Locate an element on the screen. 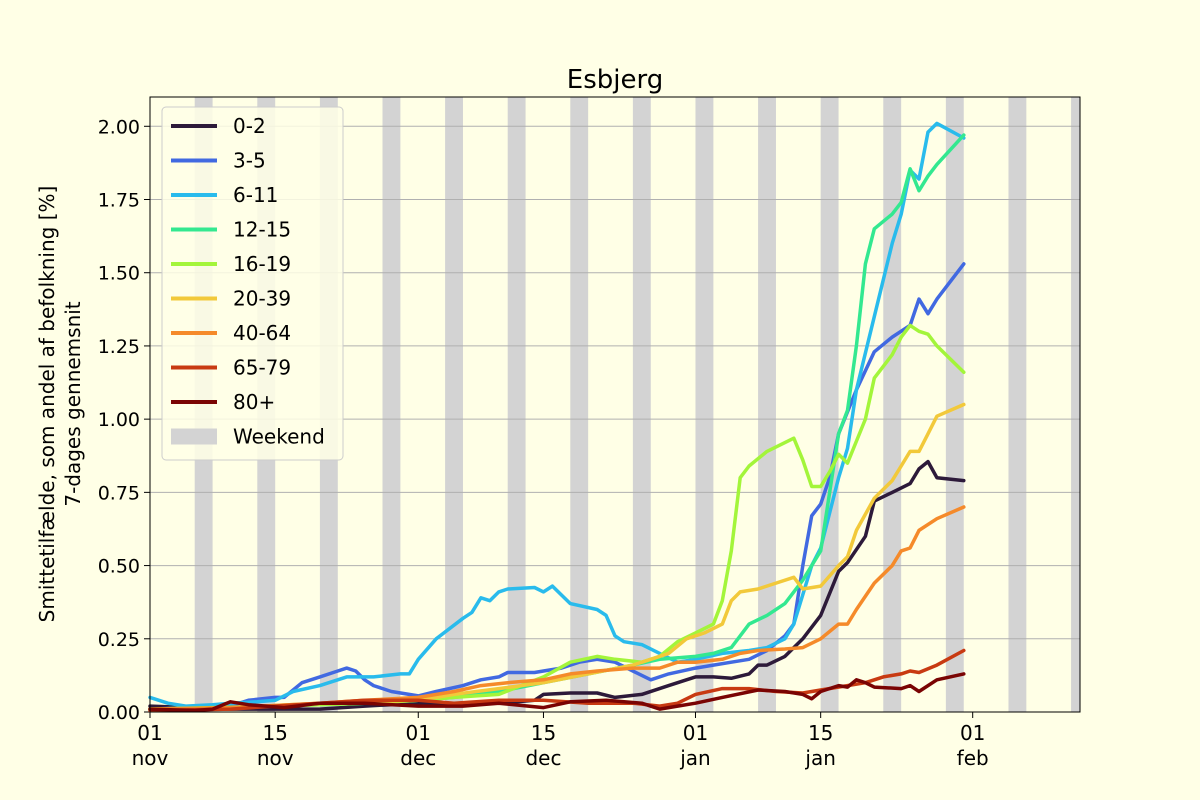 The image size is (1200, 800). legend-label: 3-5 is located at coordinates (249, 161).